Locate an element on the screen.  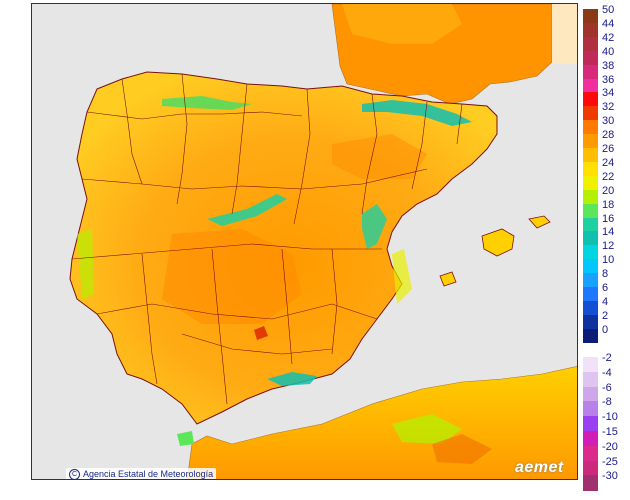
legend-label: 16 is located at coordinates (608, 218).